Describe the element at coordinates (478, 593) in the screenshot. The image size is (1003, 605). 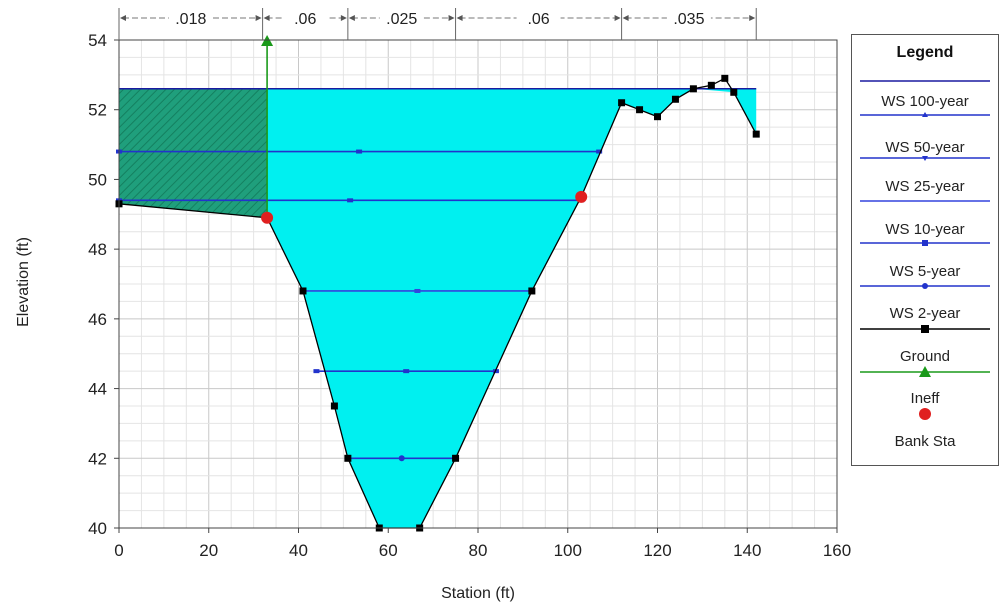
I see `x-axis-label: Station (ft)` at that location.